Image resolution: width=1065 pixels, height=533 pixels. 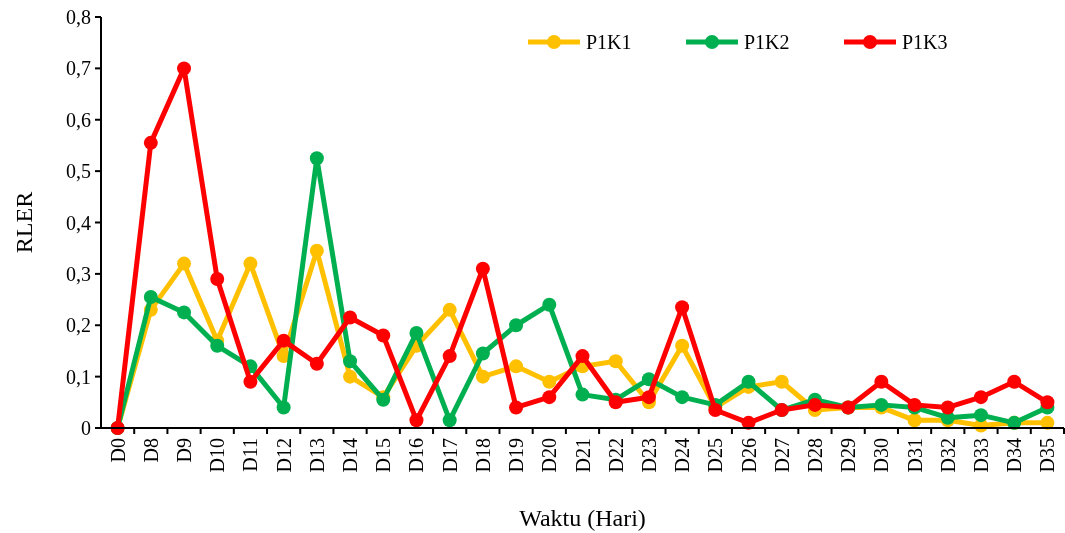 What do you see at coordinates (78, 68) in the screenshot?
I see `y-tick-label: 0,7` at bounding box center [78, 68].